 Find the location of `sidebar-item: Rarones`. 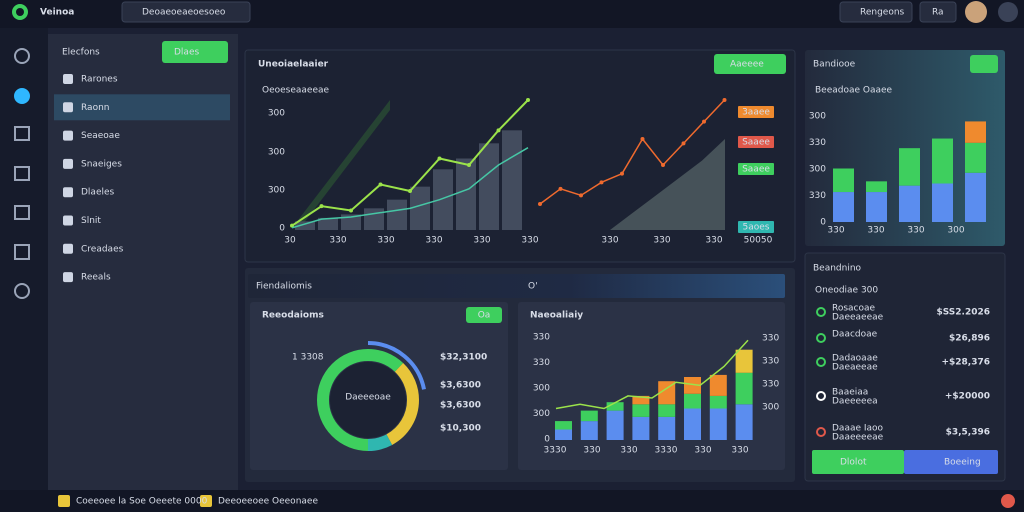

sidebar-item: Rarones is located at coordinates (99, 80).